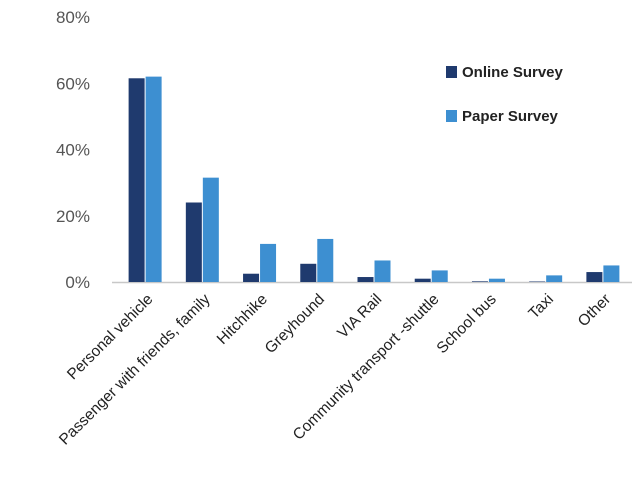  I want to click on legend-swatch-online, so click(451, 72).